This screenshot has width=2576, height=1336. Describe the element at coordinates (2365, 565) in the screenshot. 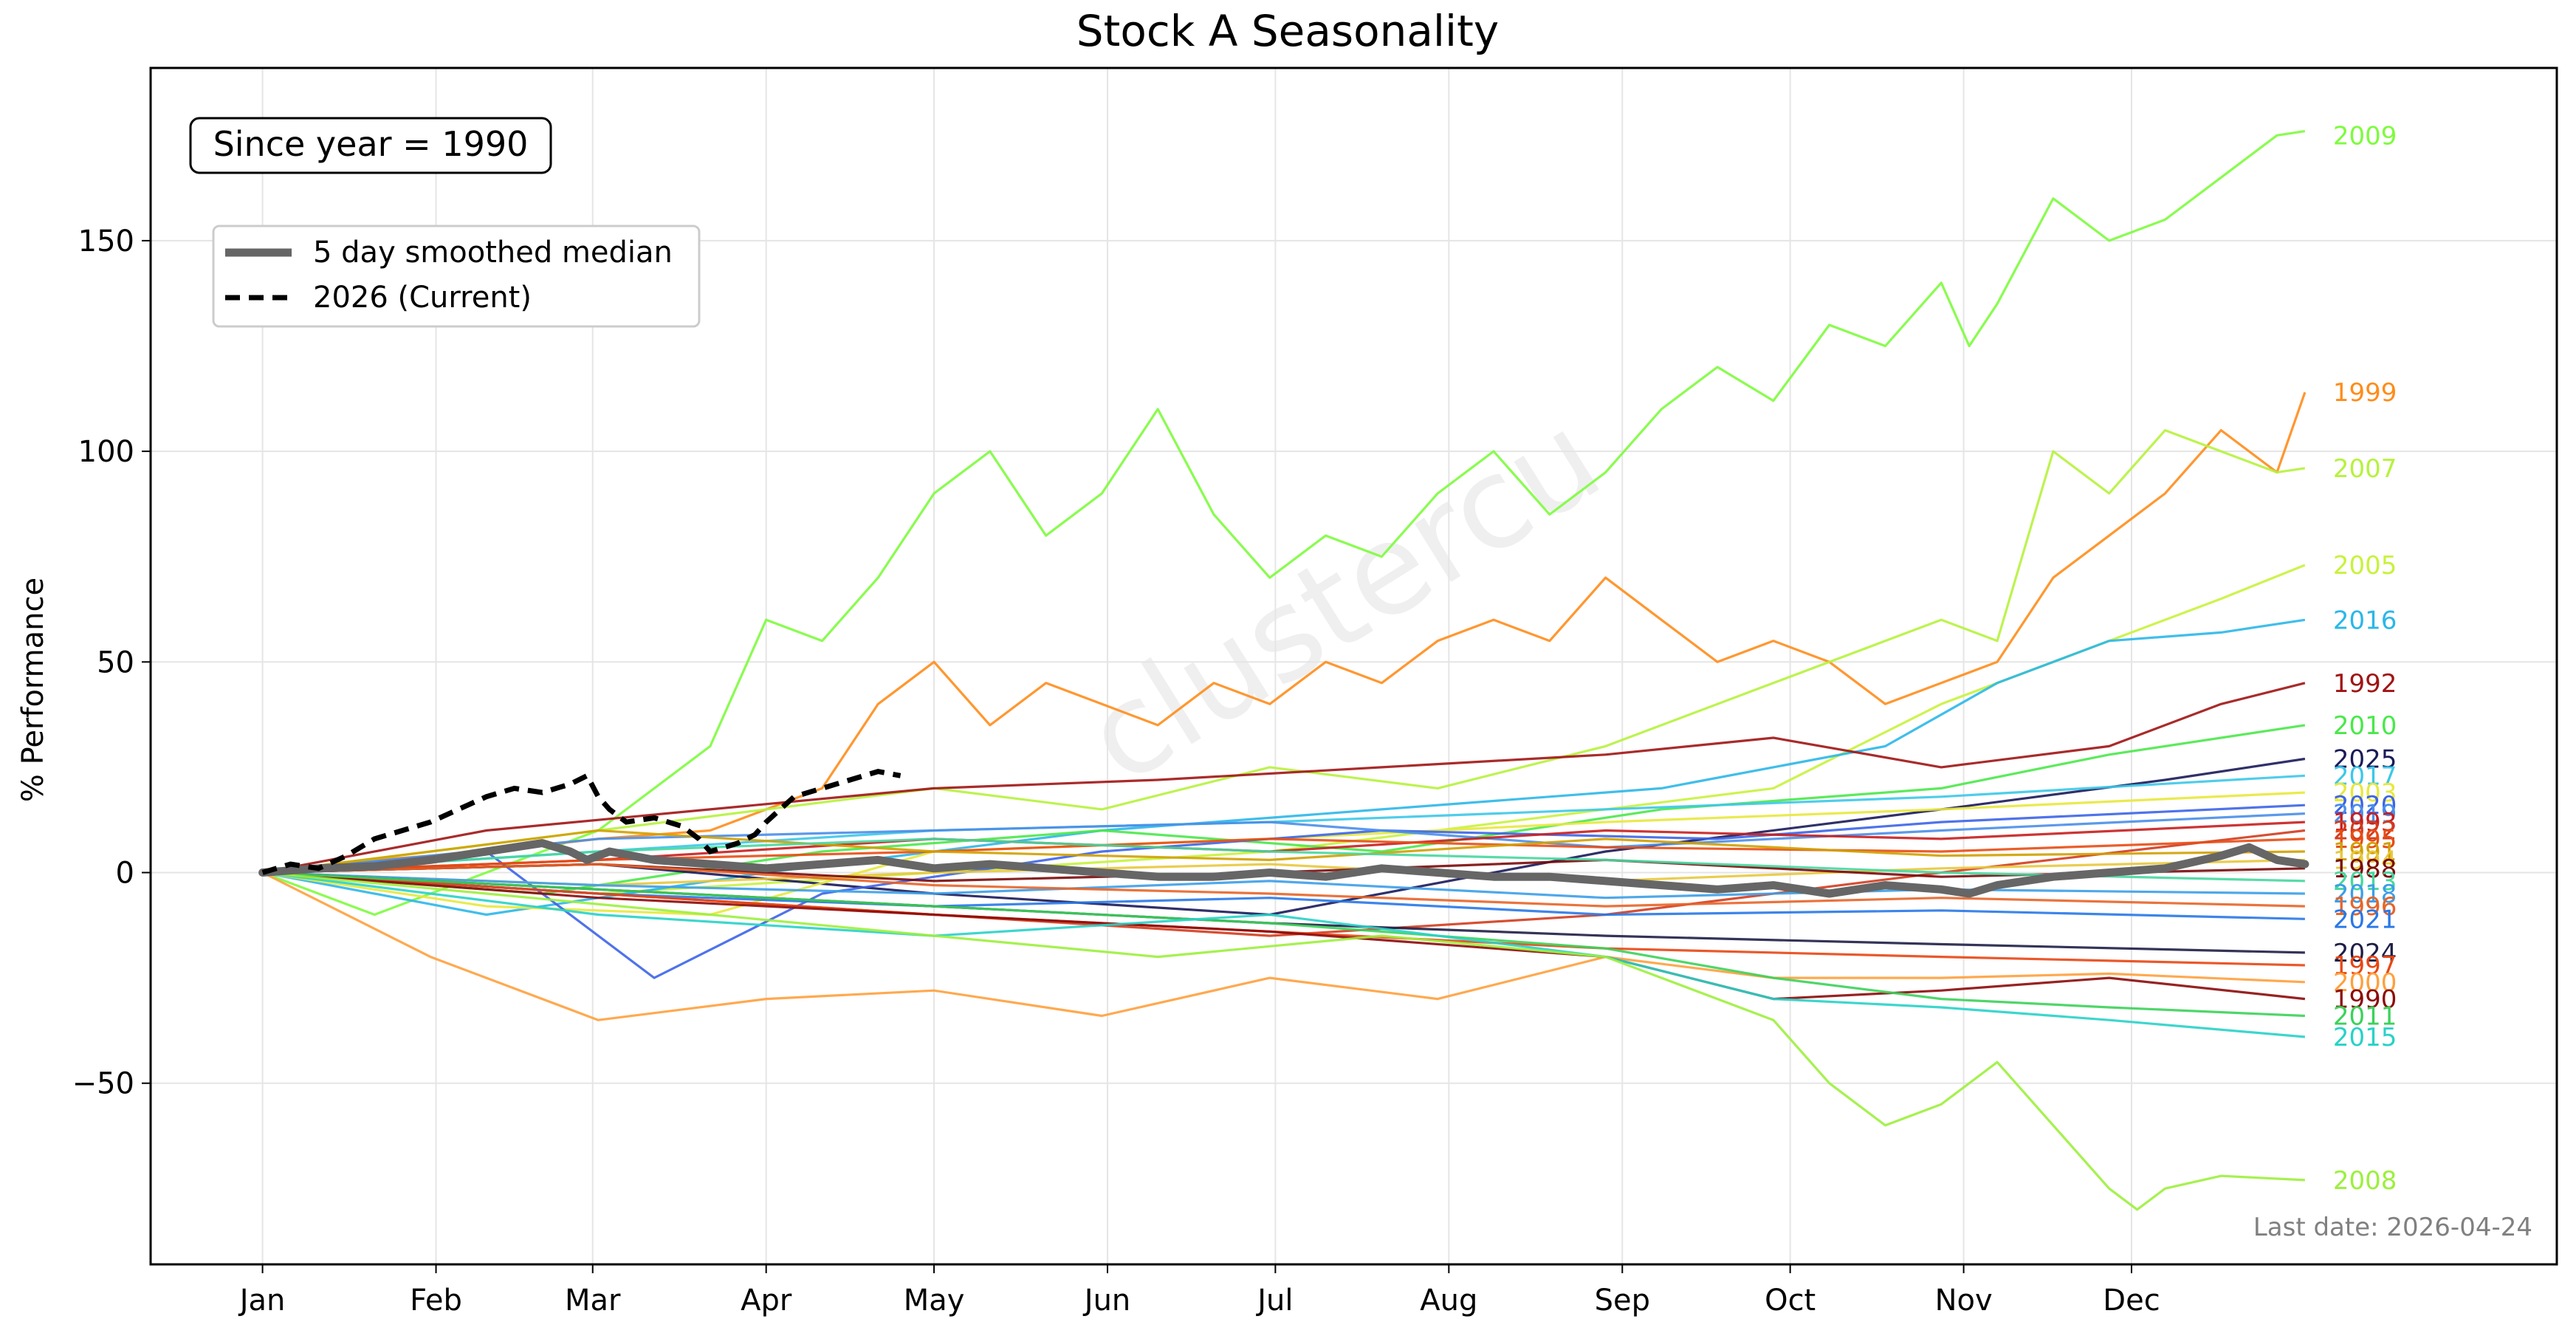

I see `series-label-2005: 2005` at that location.